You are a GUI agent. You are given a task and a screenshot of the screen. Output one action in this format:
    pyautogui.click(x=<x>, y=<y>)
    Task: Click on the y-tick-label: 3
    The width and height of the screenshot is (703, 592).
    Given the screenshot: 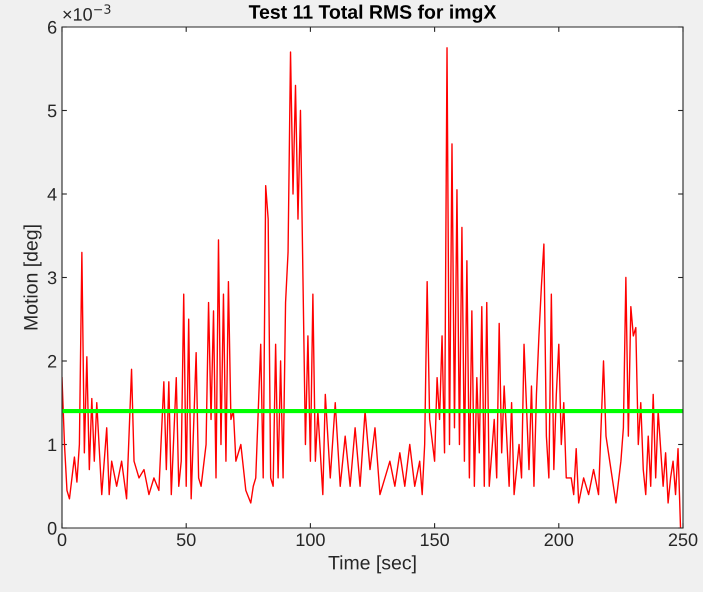 What is the action you would take?
    pyautogui.click(x=52, y=277)
    